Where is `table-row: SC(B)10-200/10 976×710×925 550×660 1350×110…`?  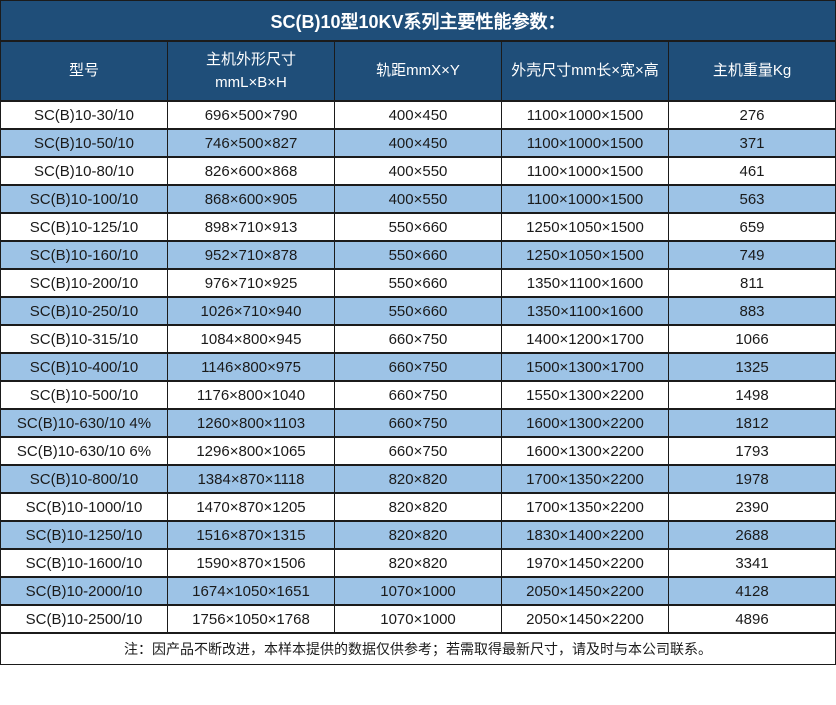
table-row: SC(B)10-200/10 976×710×925 550×660 1350×110… is located at coordinates (418, 283).